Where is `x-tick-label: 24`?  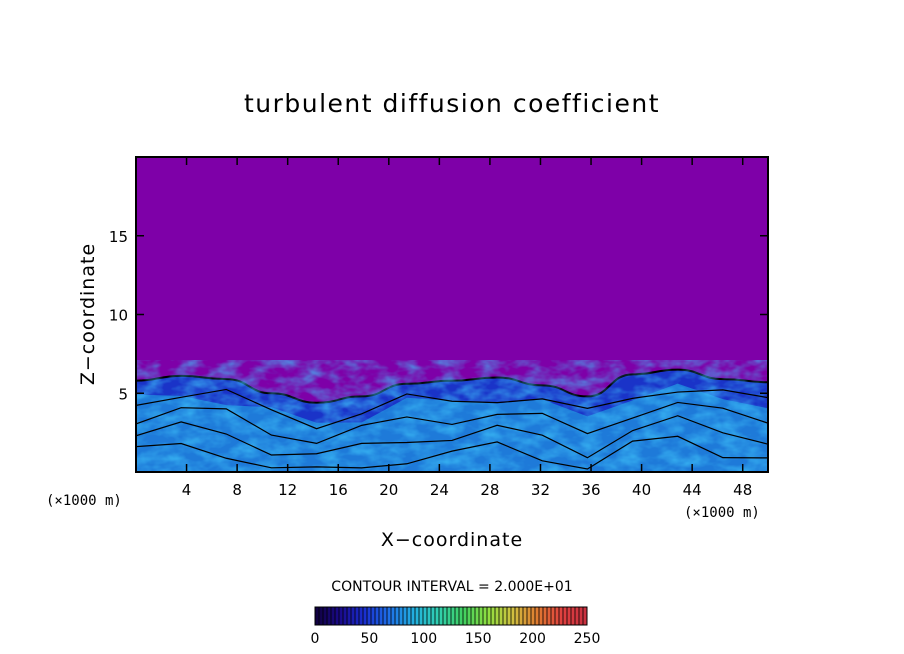
x-tick-label: 24 is located at coordinates (439, 490).